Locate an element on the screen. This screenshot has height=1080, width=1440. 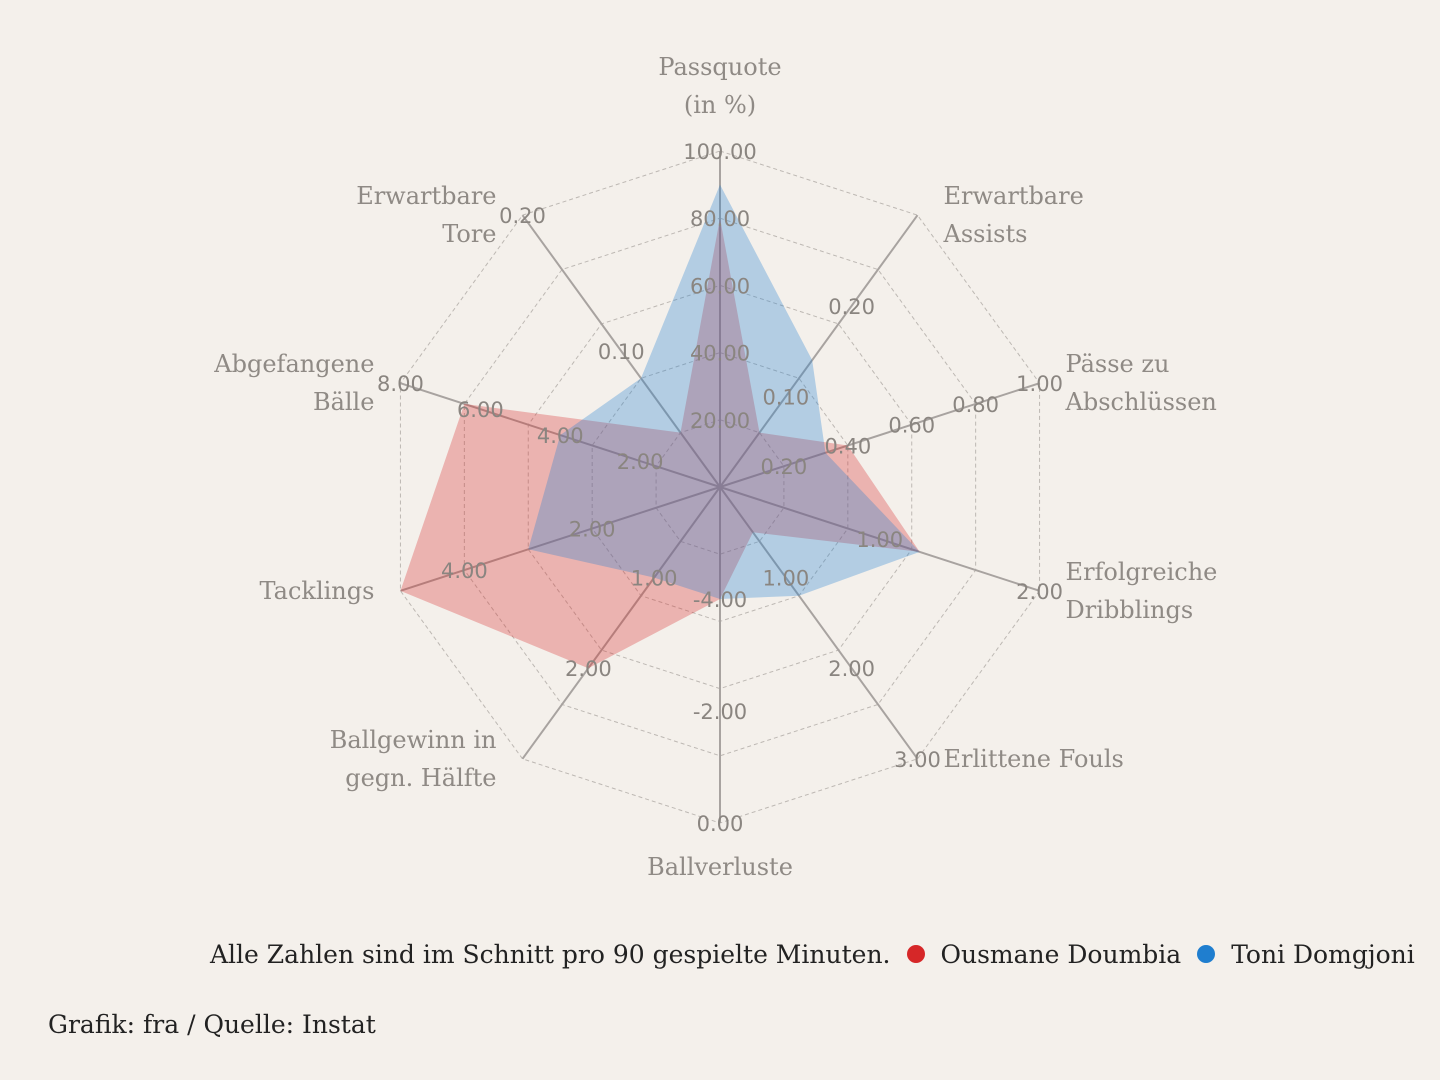
axis-title-4: Erlittene Fouls is located at coordinates (1033, 759).